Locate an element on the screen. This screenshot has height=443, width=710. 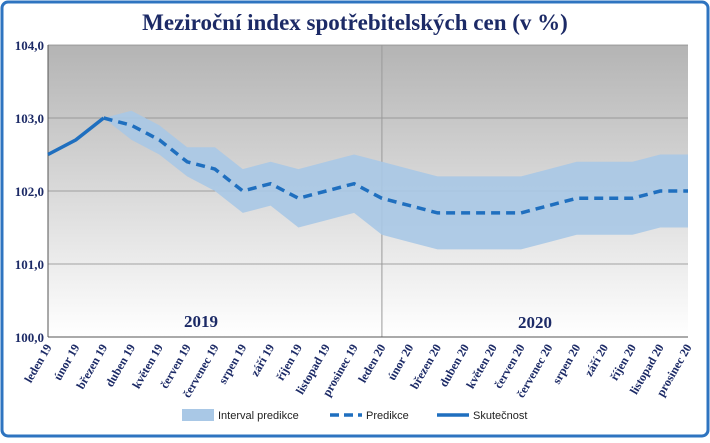
annotation: 2020 is located at coordinates (535, 322).